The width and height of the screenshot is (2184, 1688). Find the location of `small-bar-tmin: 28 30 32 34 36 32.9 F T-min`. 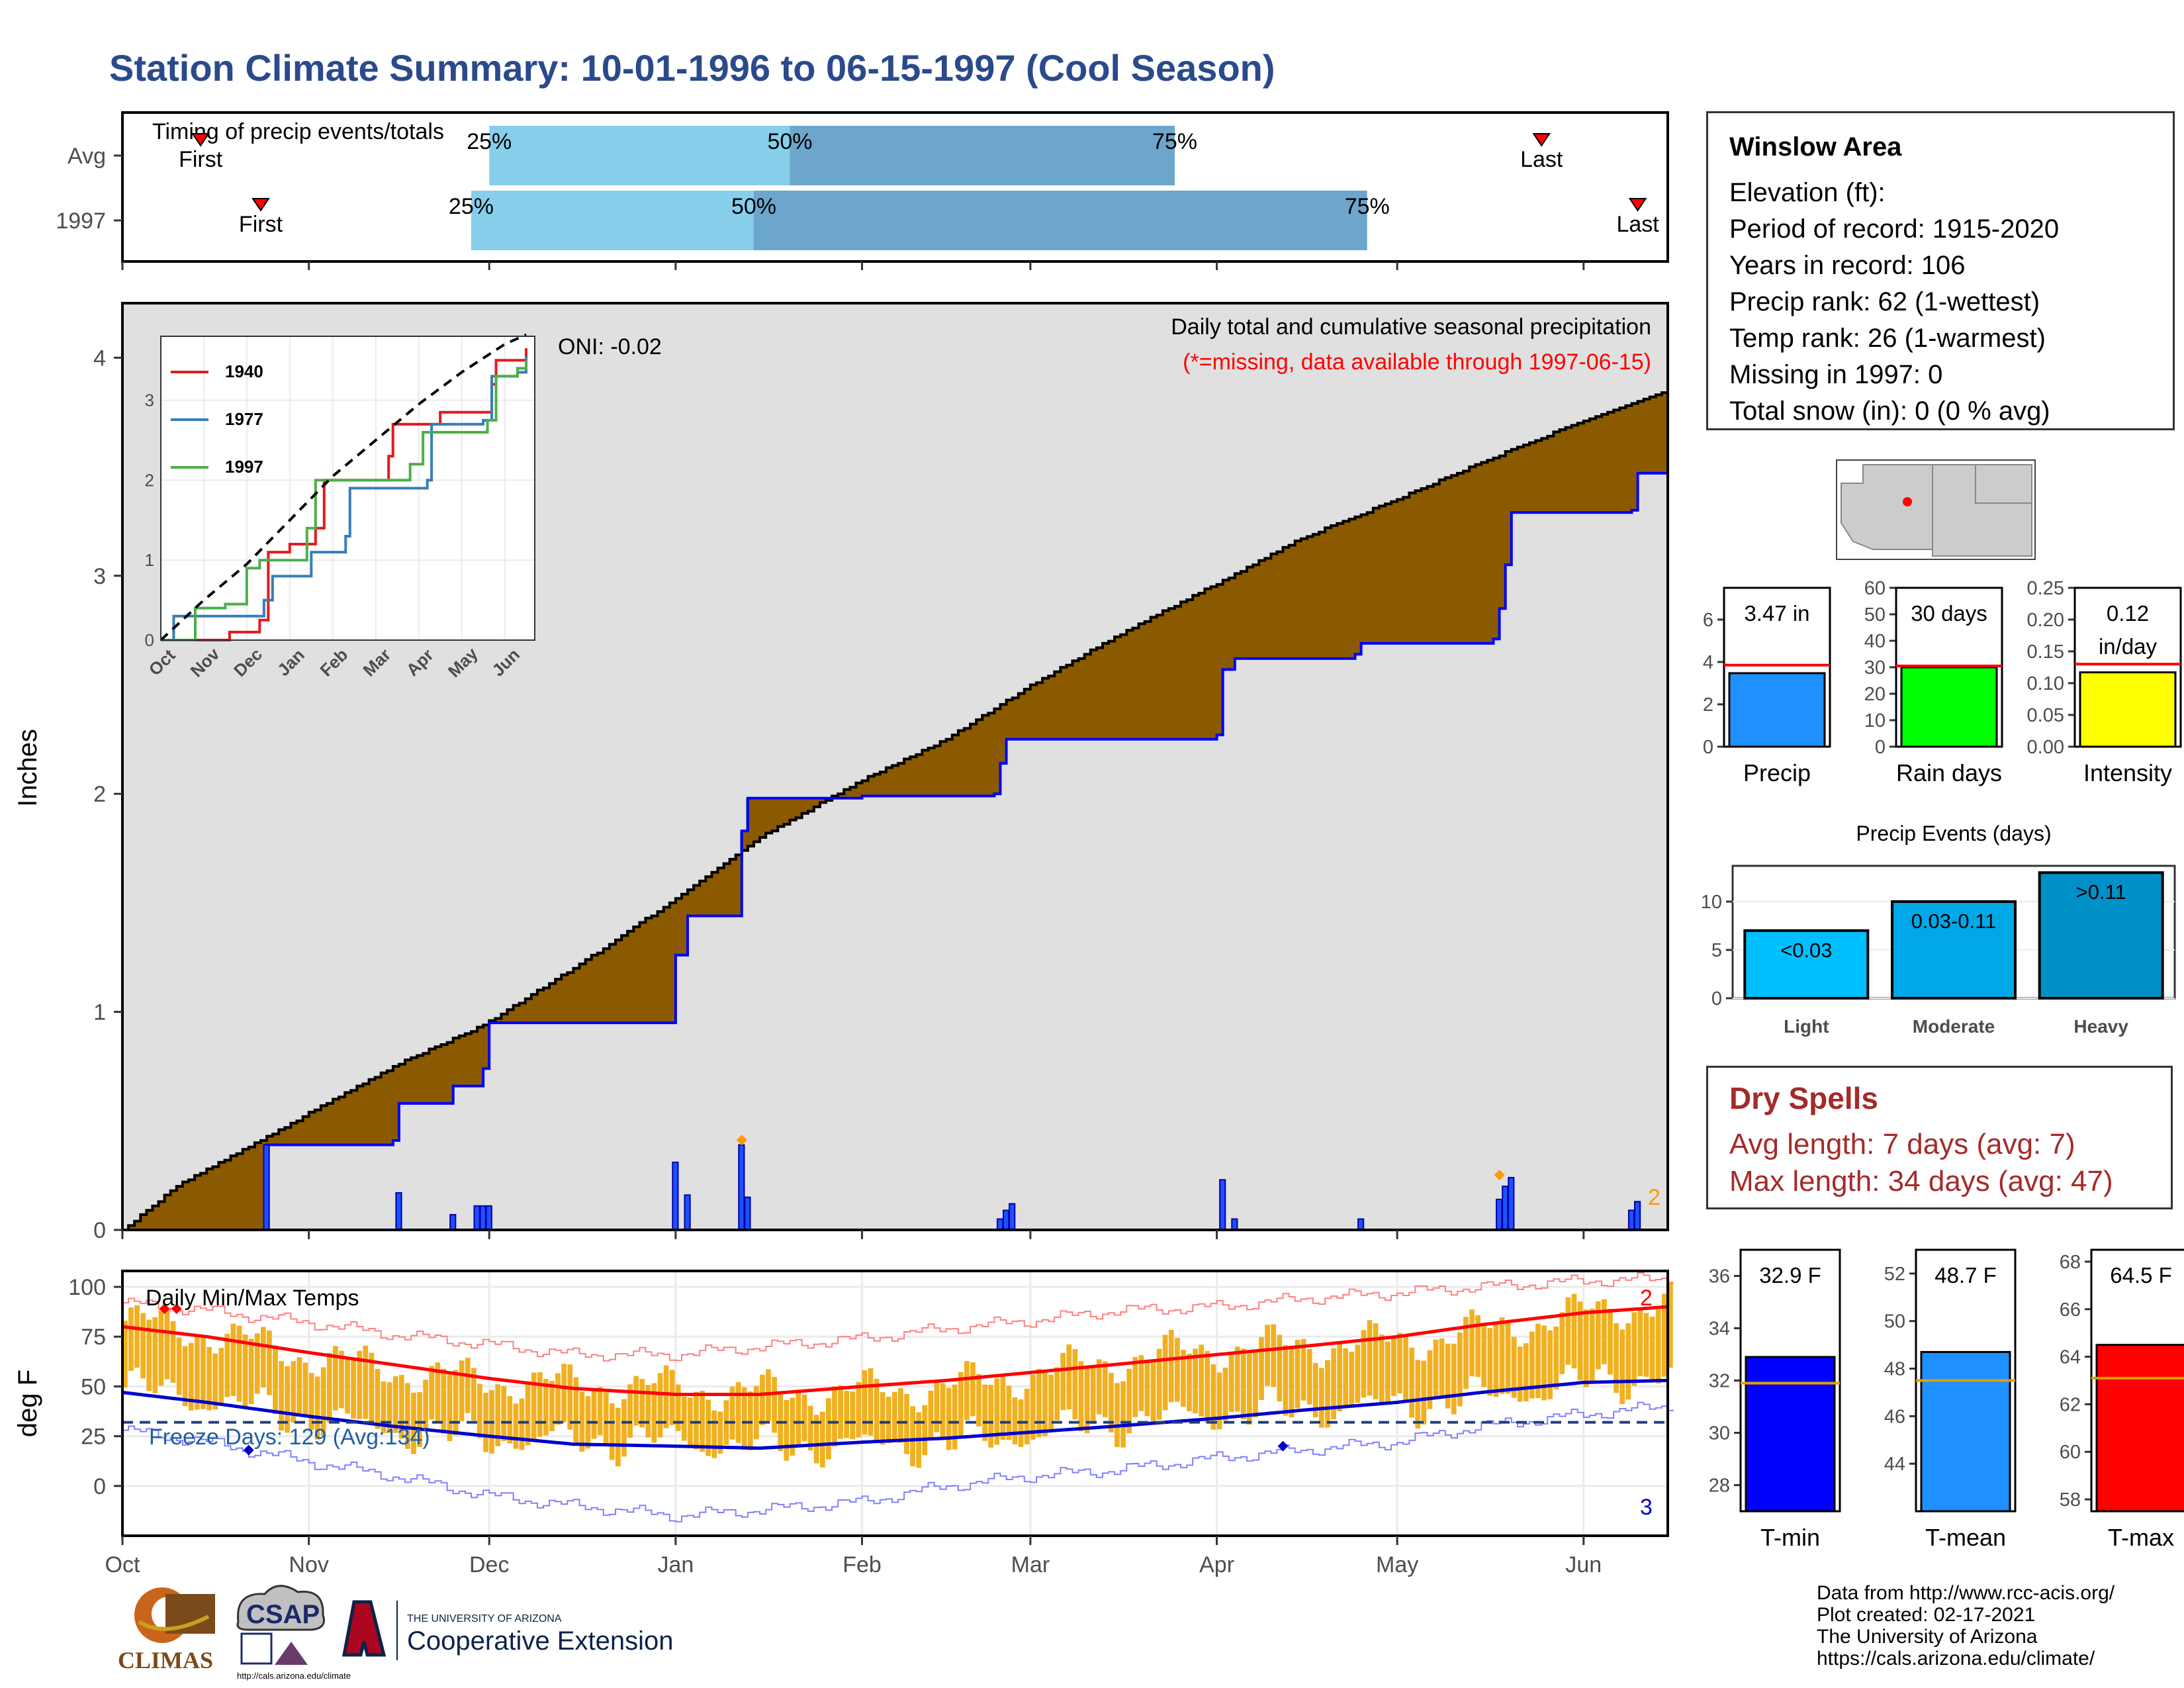

small-bar-tmin: 28 30 32 34 36 32.9 F T-min is located at coordinates (1775, 1399).